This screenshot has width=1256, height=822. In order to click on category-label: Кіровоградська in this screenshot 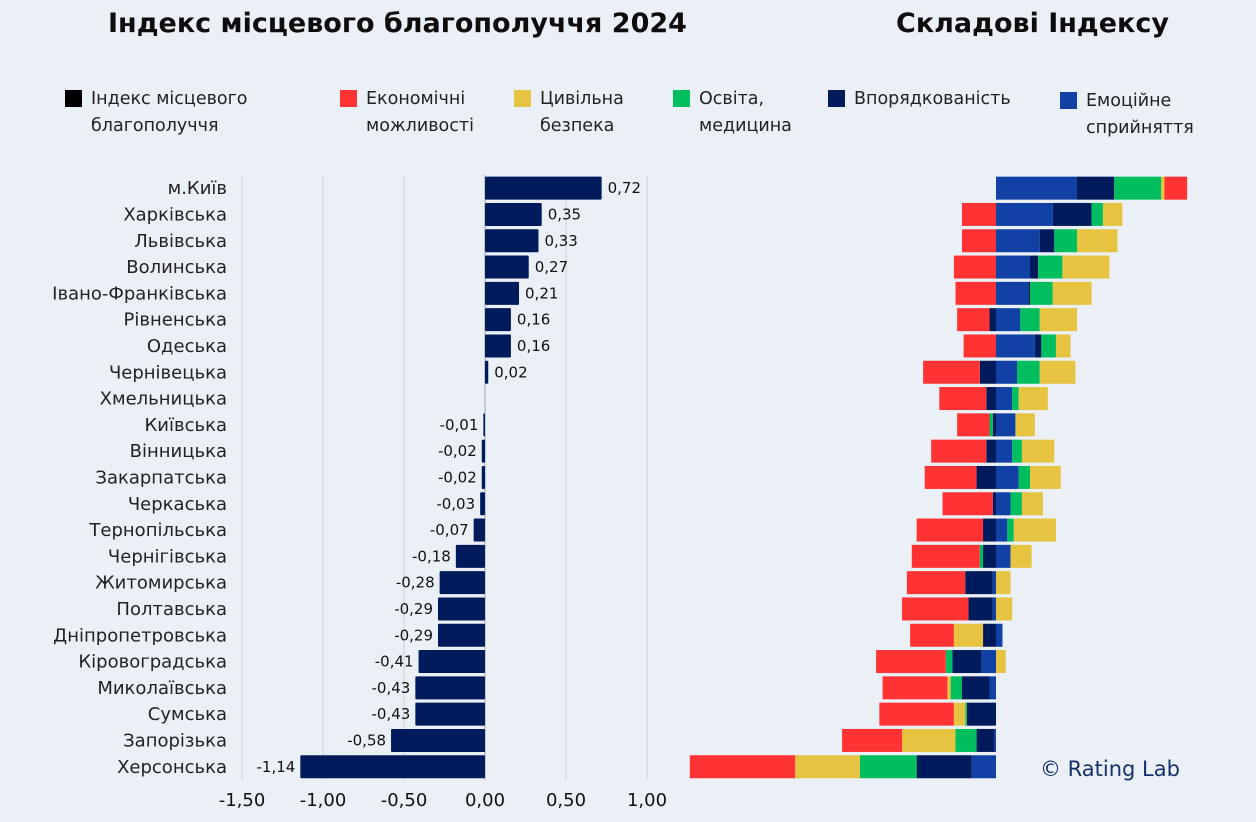, I will do `click(152, 662)`.